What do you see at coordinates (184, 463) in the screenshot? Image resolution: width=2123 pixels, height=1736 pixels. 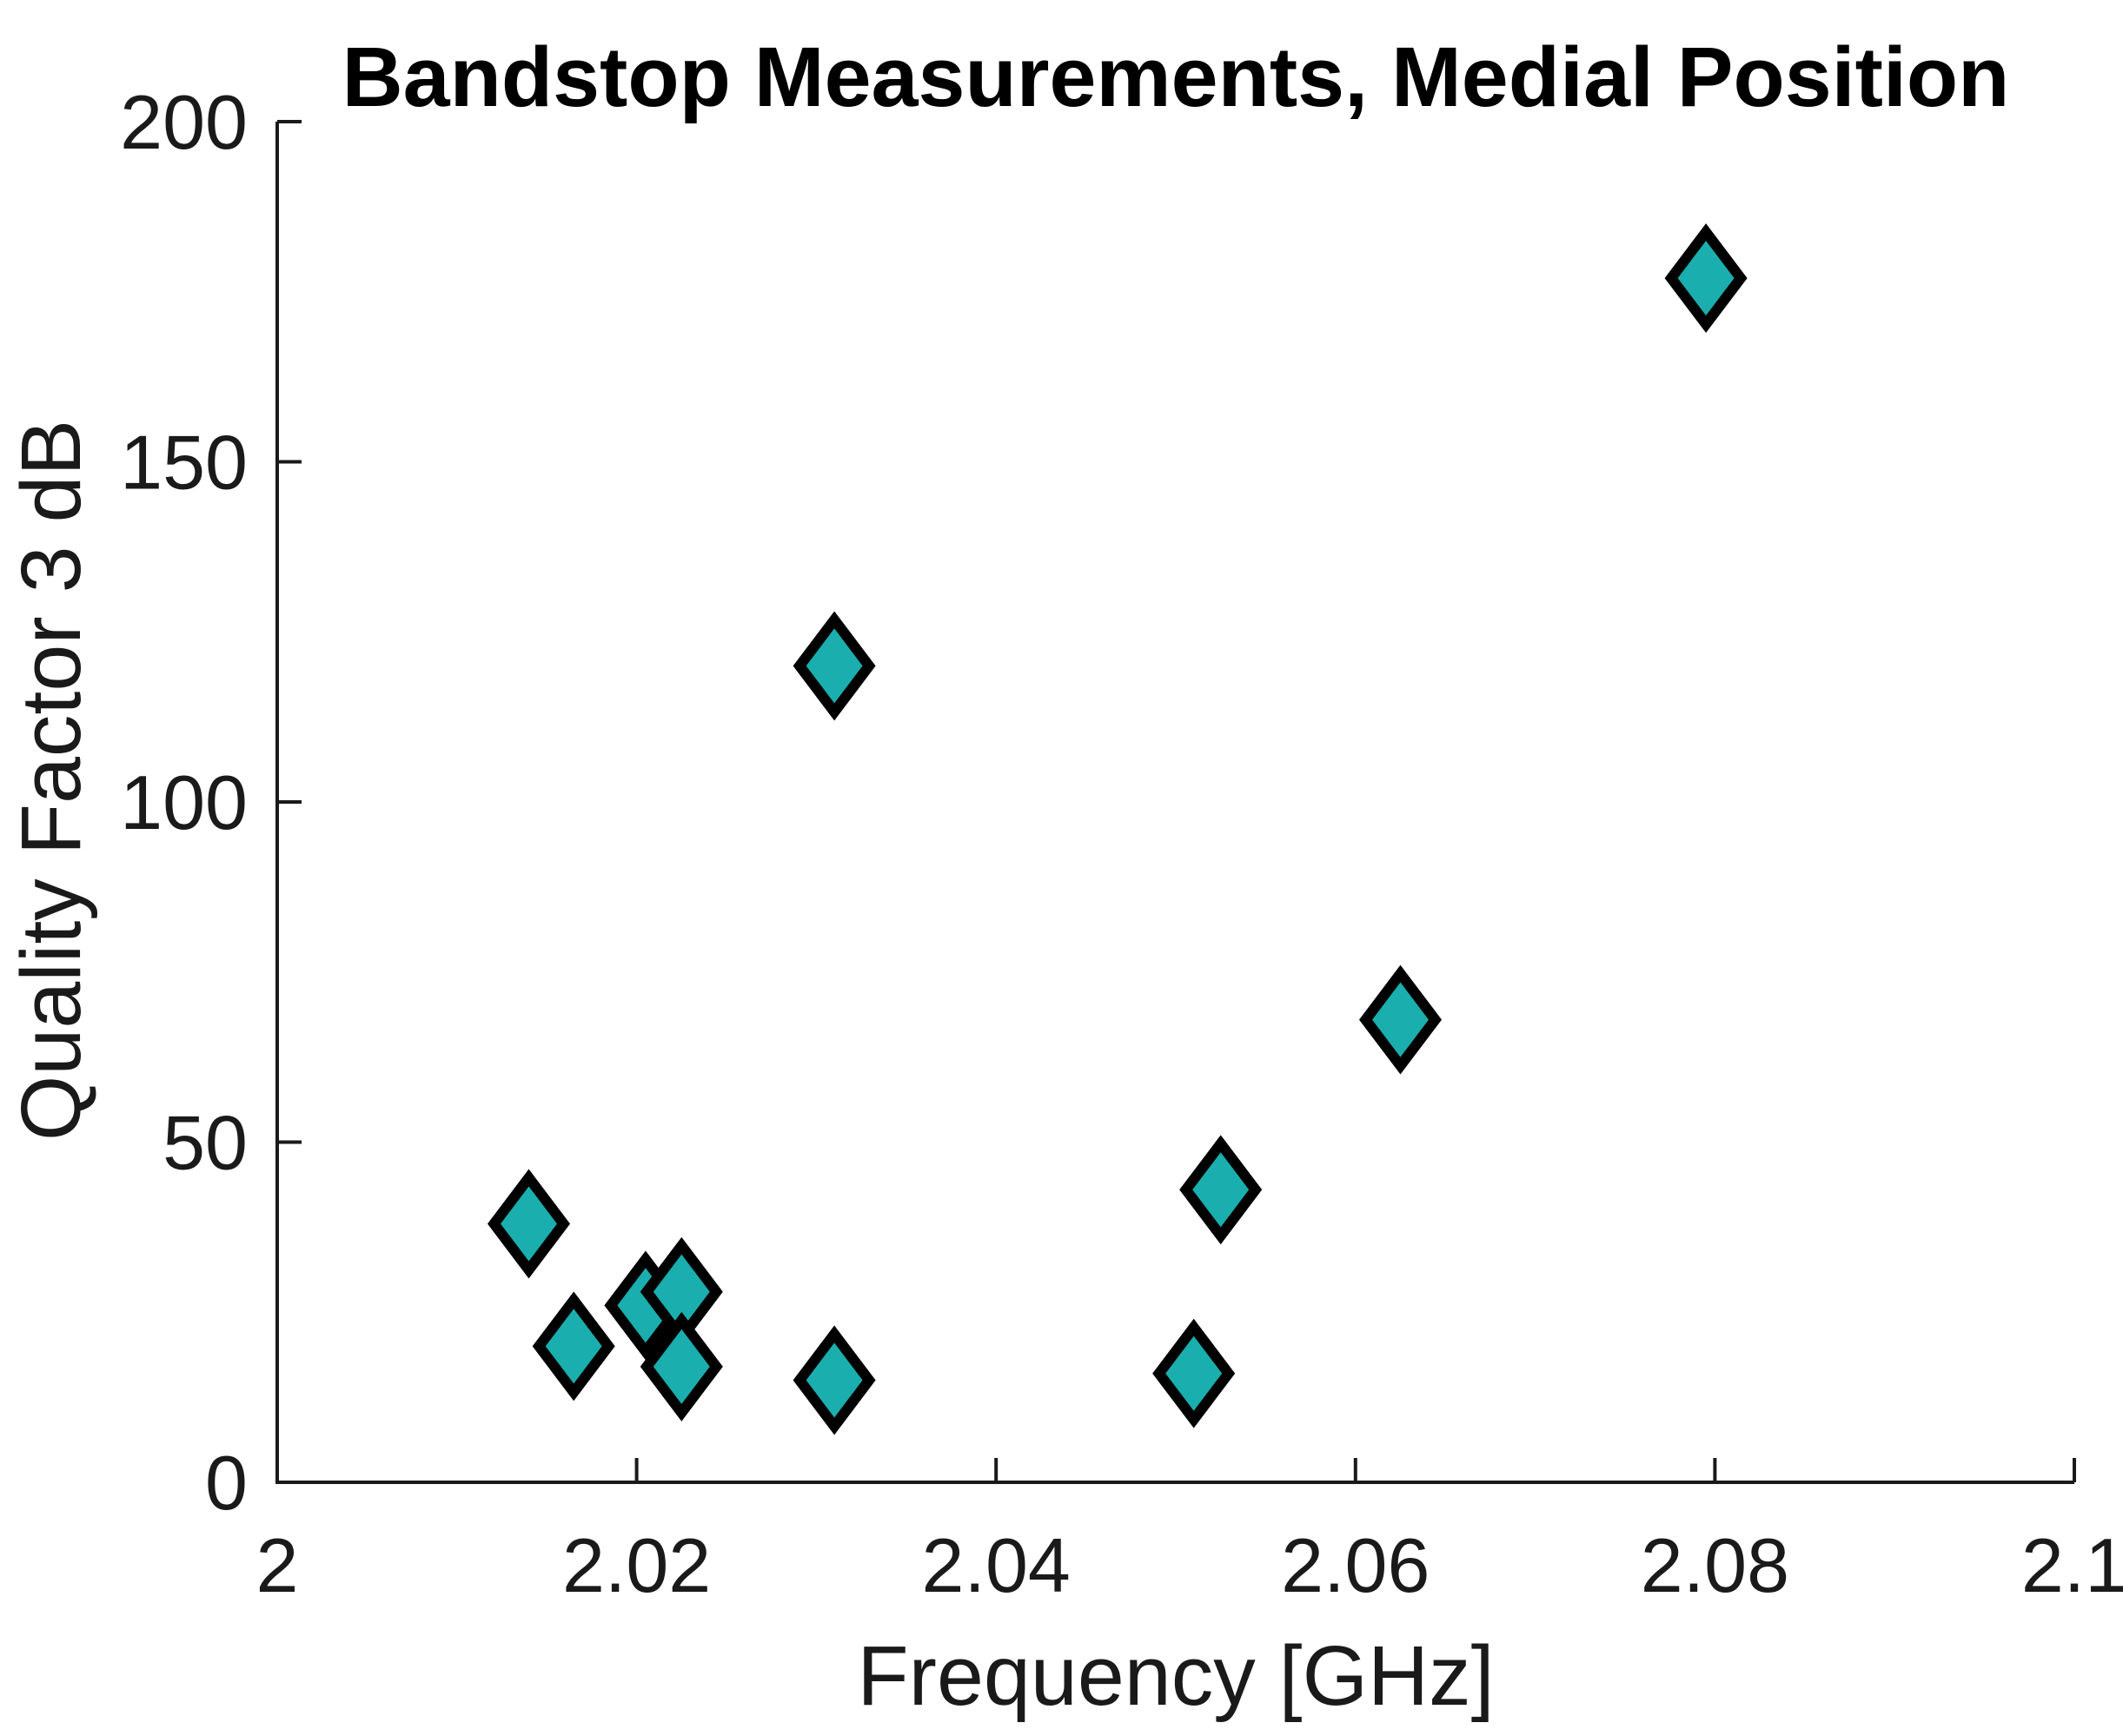 I see `y-tick-label: 150` at bounding box center [184, 463].